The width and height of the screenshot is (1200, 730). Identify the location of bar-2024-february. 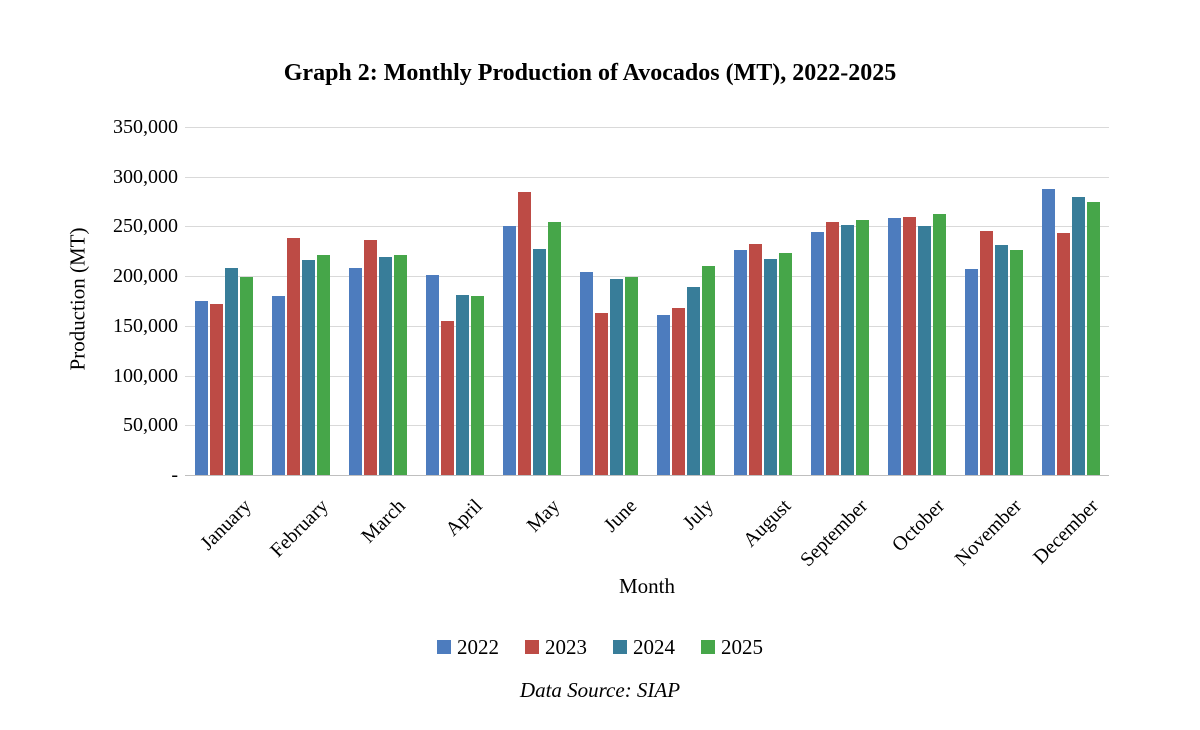
(308, 367).